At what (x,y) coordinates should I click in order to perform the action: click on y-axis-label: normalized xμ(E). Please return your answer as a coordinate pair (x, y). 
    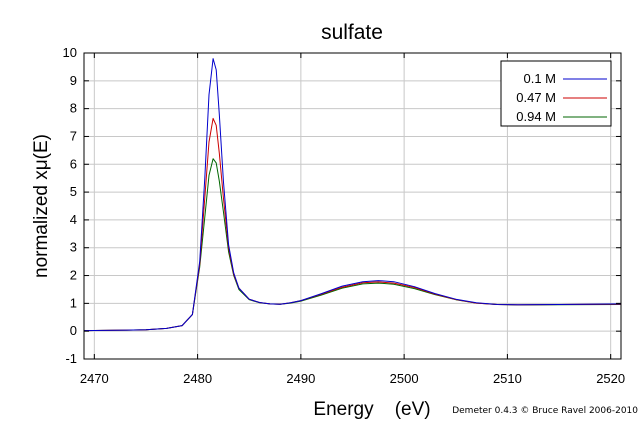
    Looking at the image, I should click on (41, 206).